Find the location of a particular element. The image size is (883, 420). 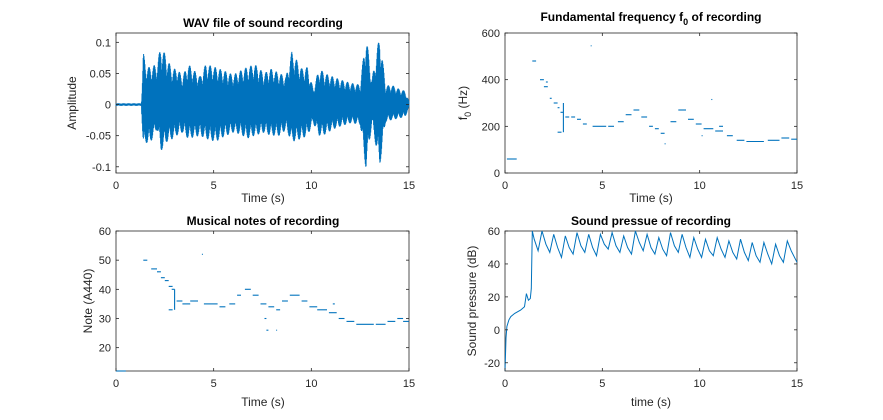

spl-y-axis-label: Sound pressure (dB) is located at coordinates (472, 301).